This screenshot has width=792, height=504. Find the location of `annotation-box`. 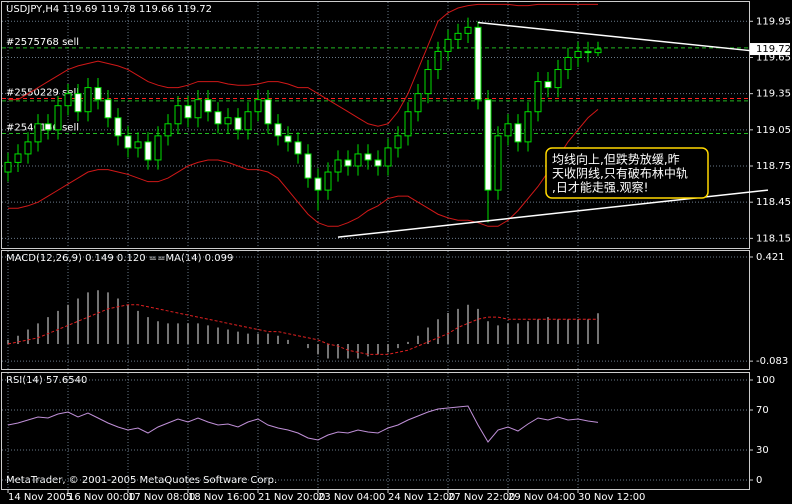

annotation-box is located at coordinates (627, 173).